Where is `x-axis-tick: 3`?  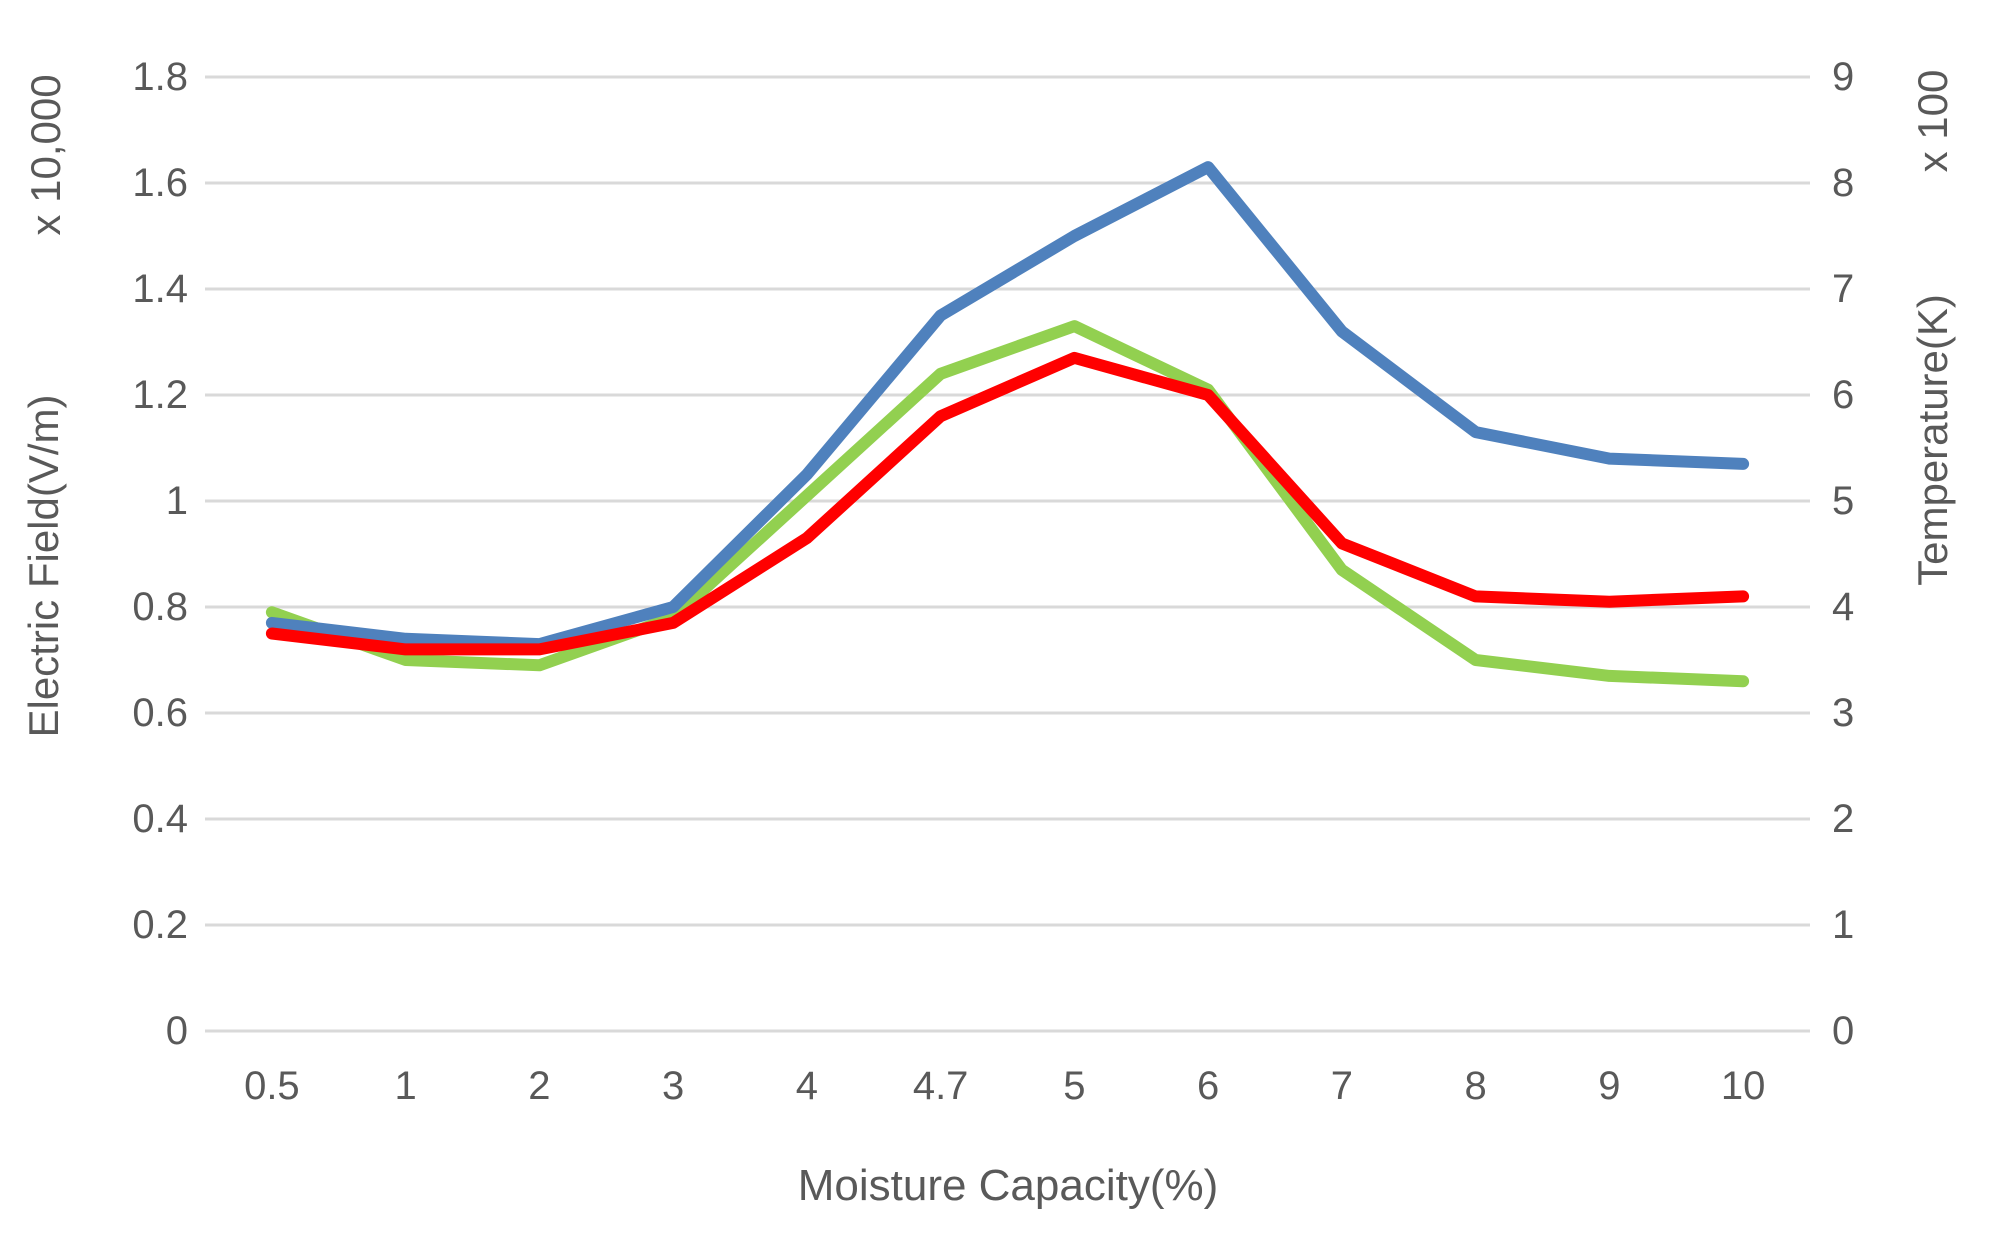
x-axis-tick: 3 is located at coordinates (673, 1086).